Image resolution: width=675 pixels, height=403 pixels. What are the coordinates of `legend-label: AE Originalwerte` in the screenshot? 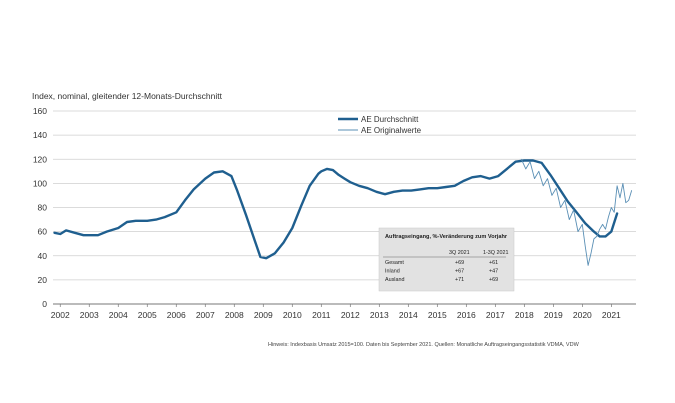 It's located at (391, 130).